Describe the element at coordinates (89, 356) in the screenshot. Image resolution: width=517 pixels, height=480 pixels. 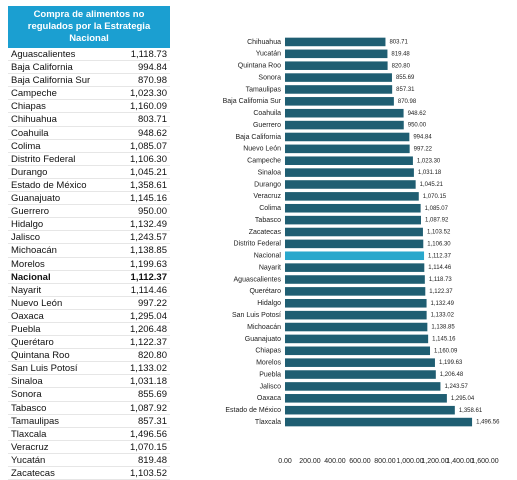
I see `table-row: Quintana Roo 820.80` at that location.